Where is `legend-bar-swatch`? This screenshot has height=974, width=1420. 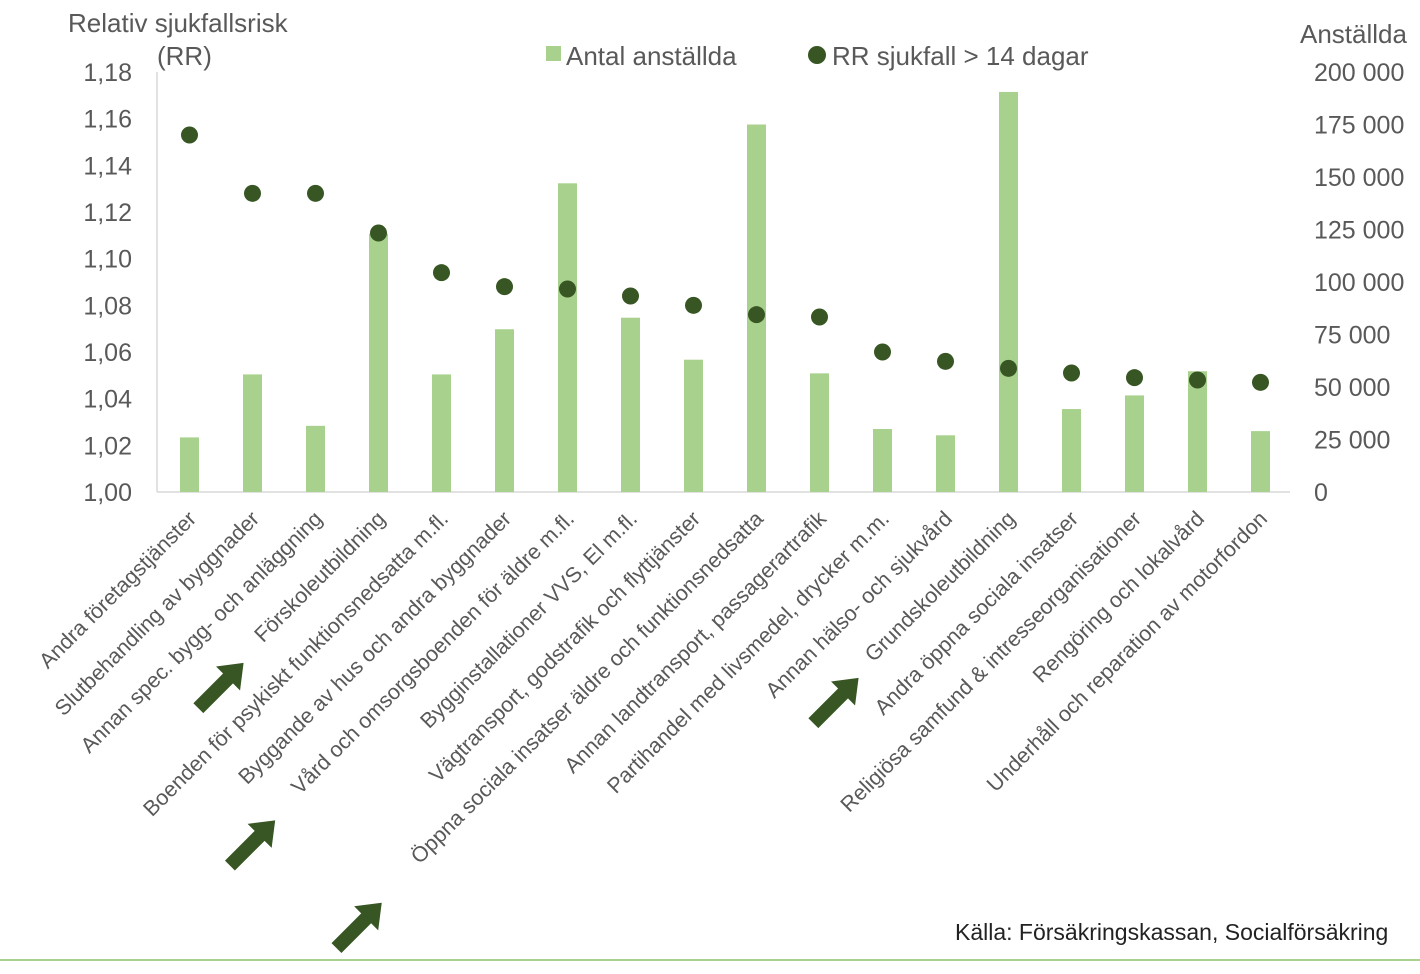 legend-bar-swatch is located at coordinates (553, 53).